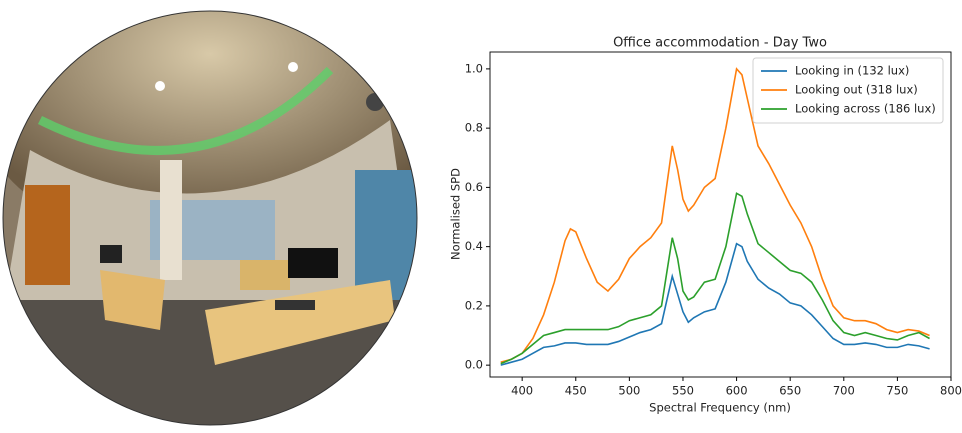  What do you see at coordinates (474, 187) in the screenshot?
I see `y-tick-label: 0.6` at bounding box center [474, 187].